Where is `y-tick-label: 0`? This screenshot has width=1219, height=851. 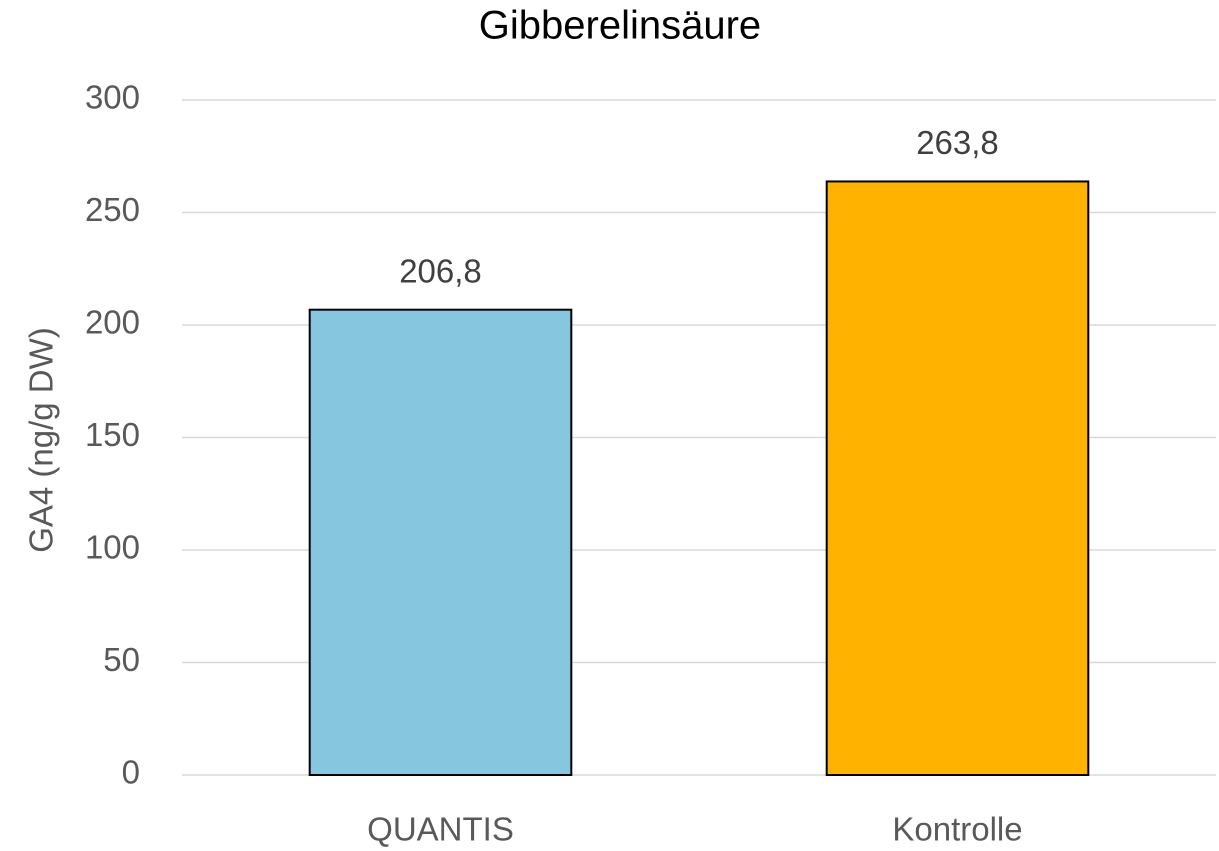
y-tick-label: 0 is located at coordinates (131, 772).